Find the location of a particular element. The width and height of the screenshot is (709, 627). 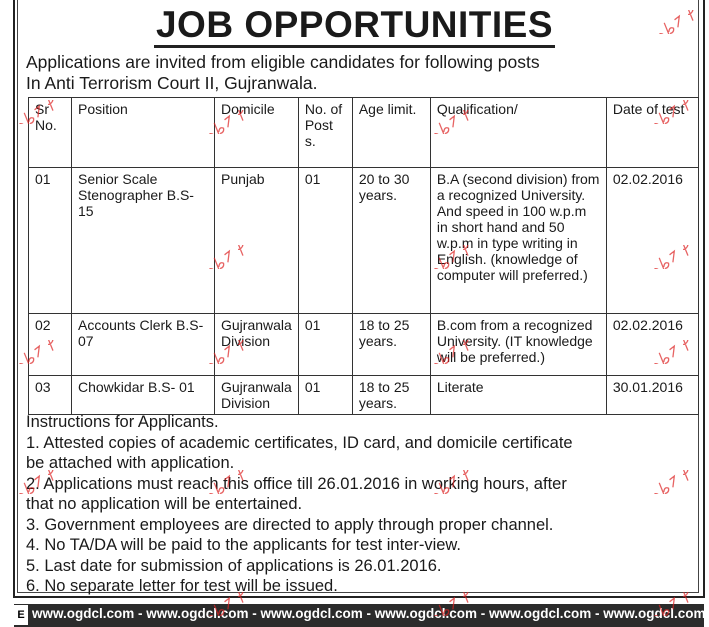

header-domicile: Domicile is located at coordinates (256, 132).